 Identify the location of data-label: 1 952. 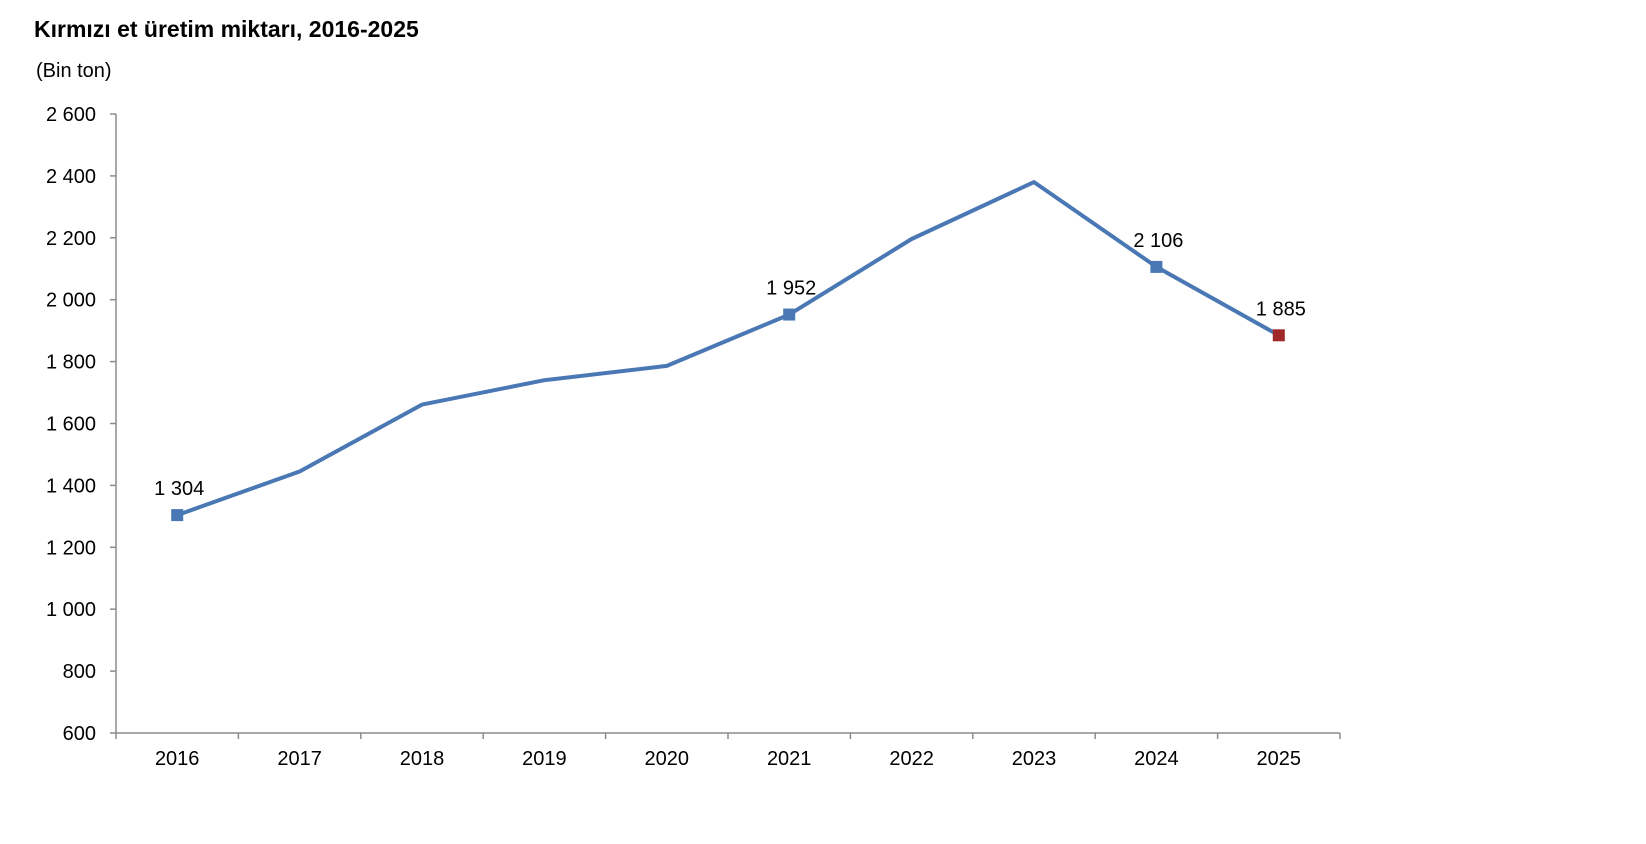
(791, 289).